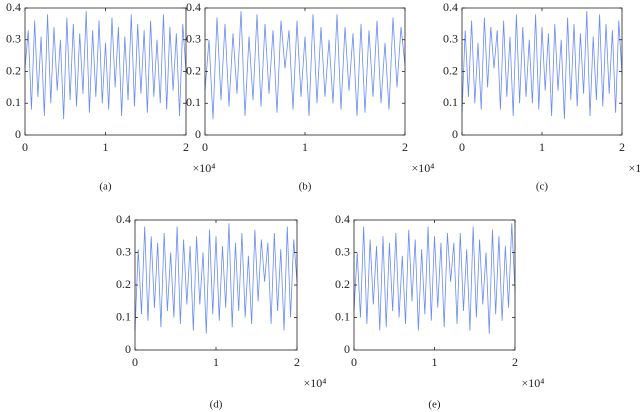 This screenshot has width=640, height=412. Describe the element at coordinates (105, 187) in the screenshot. I see `caption: (a)` at that location.